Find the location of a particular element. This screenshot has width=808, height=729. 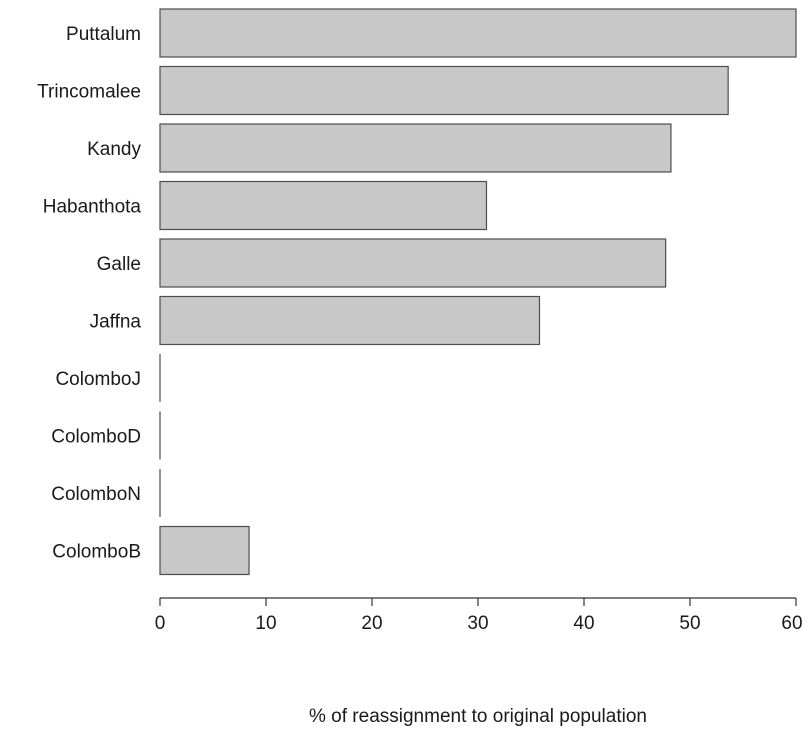

bar-colombob is located at coordinates (204, 550).